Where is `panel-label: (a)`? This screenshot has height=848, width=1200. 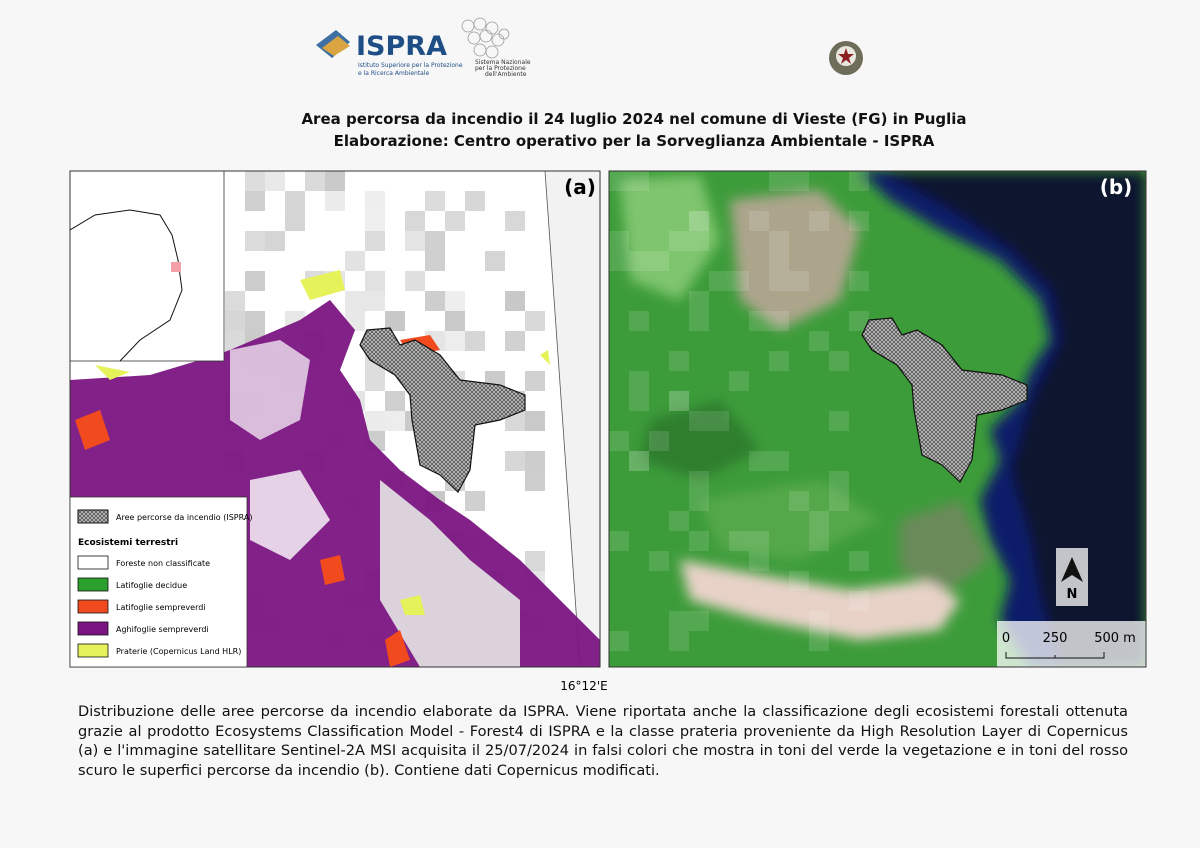 panel-label: (a) is located at coordinates (580, 187).